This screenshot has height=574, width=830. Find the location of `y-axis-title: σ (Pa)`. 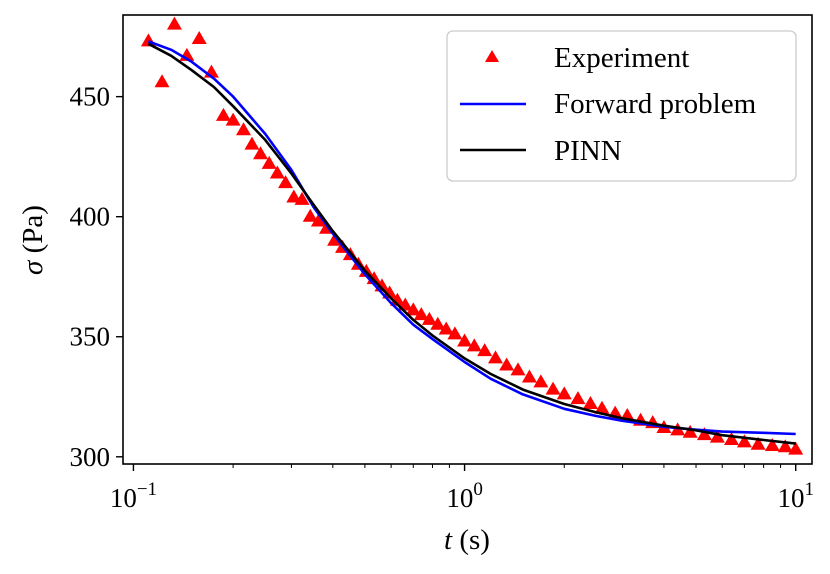

y-axis-title: σ (Pa) is located at coordinates (33, 240).